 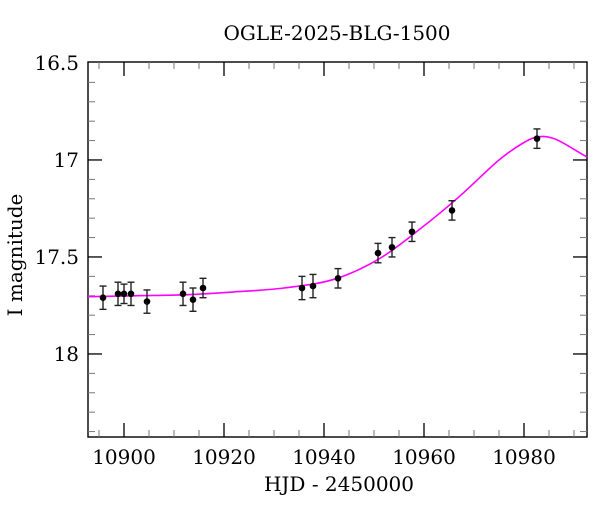 I want to click on chart-title: OGLE-2025-BLG-1500, so click(x=336, y=33).